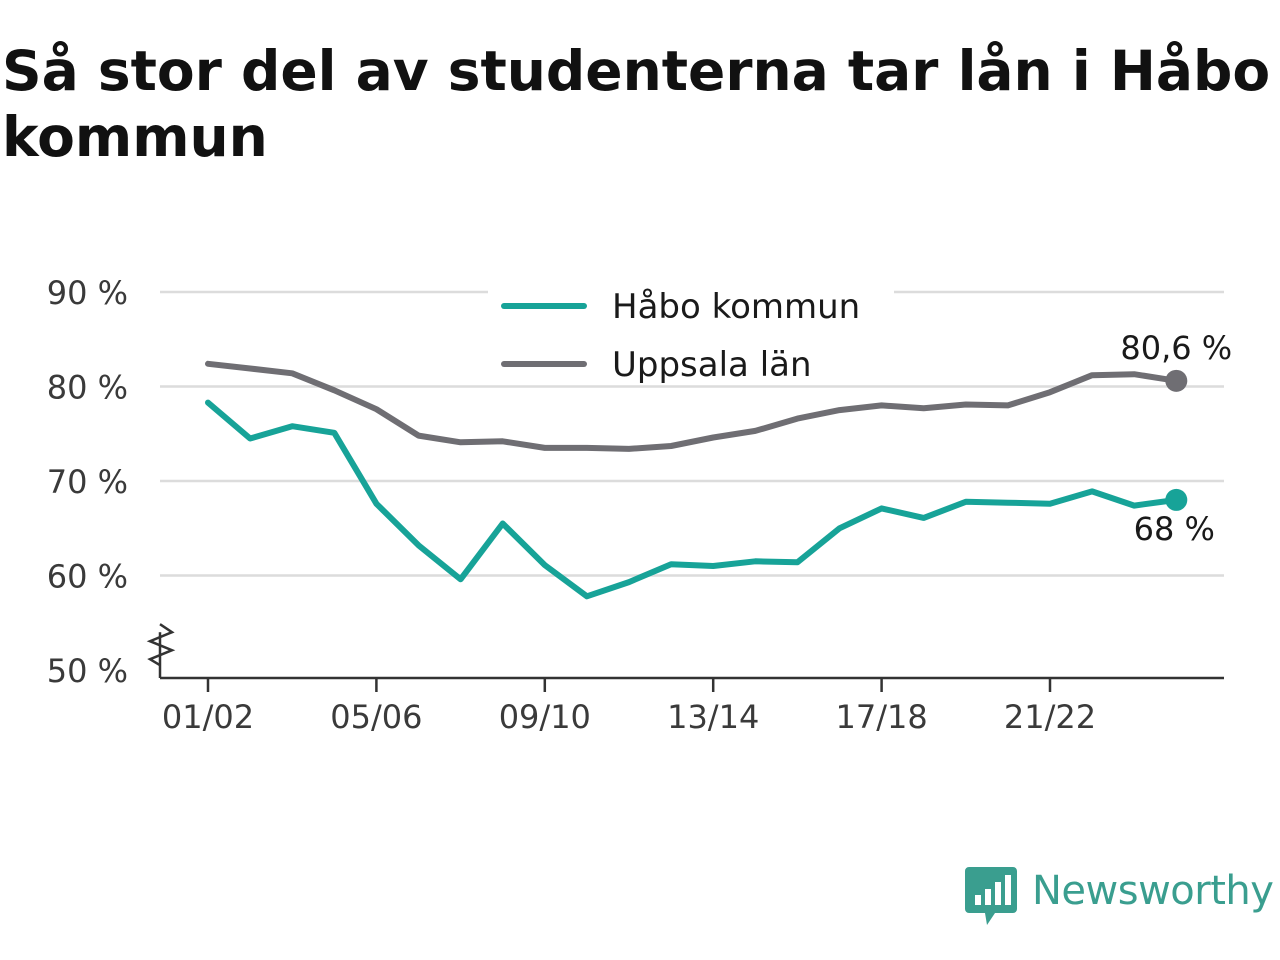 This screenshot has width=1280, height=960. I want to click on y-tick-label: 60 %, so click(87, 577).